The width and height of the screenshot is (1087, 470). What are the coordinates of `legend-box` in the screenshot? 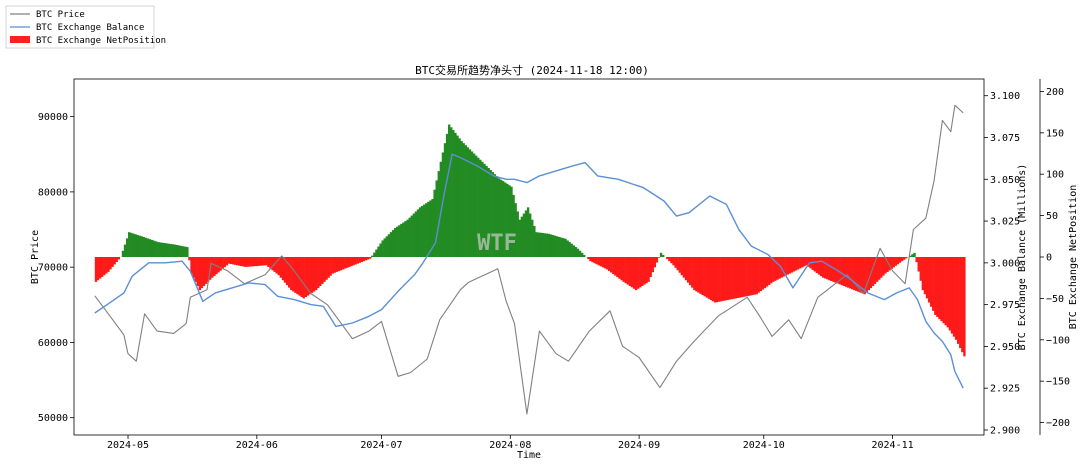 It's located at (80, 27).